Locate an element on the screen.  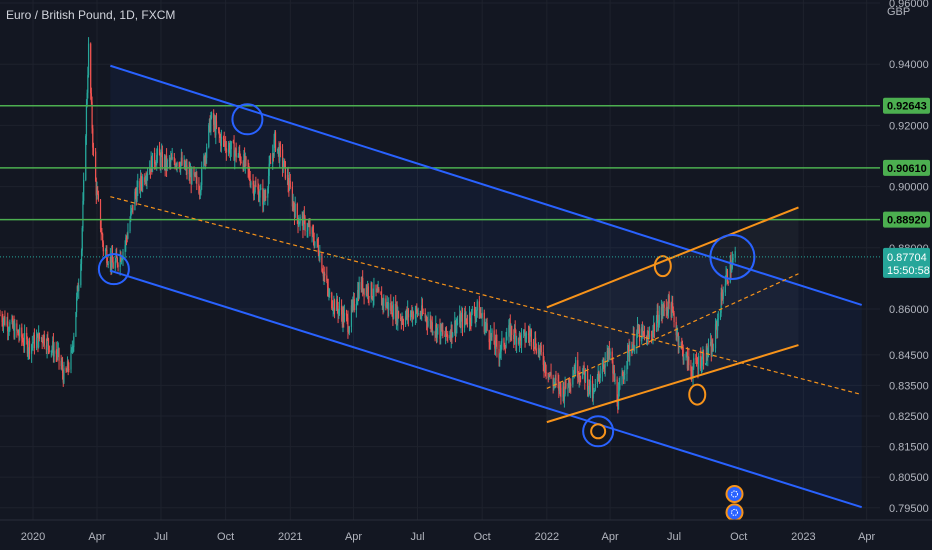
orange-inner-marker is located at coordinates (598, 431).